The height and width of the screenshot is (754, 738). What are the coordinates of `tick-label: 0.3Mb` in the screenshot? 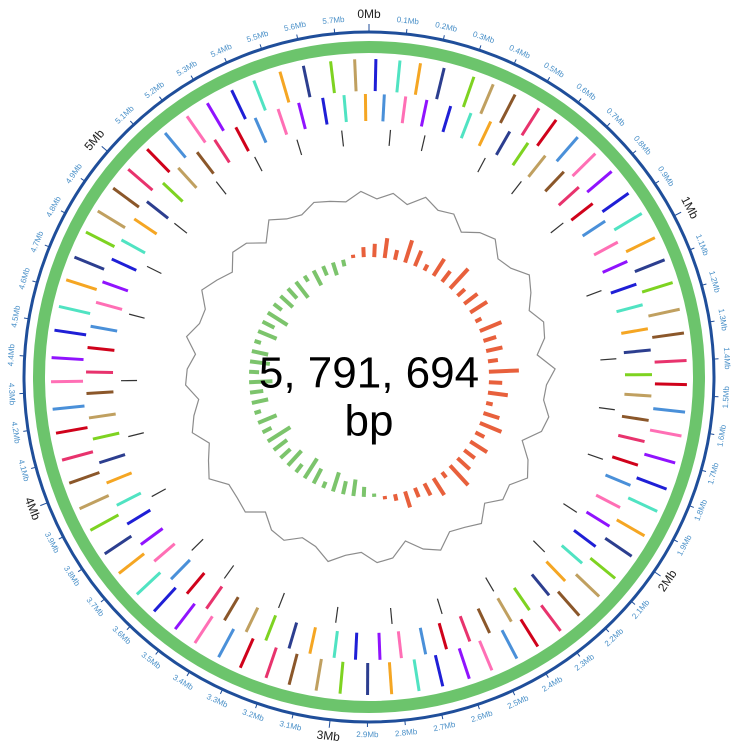 It's located at (484, 38).